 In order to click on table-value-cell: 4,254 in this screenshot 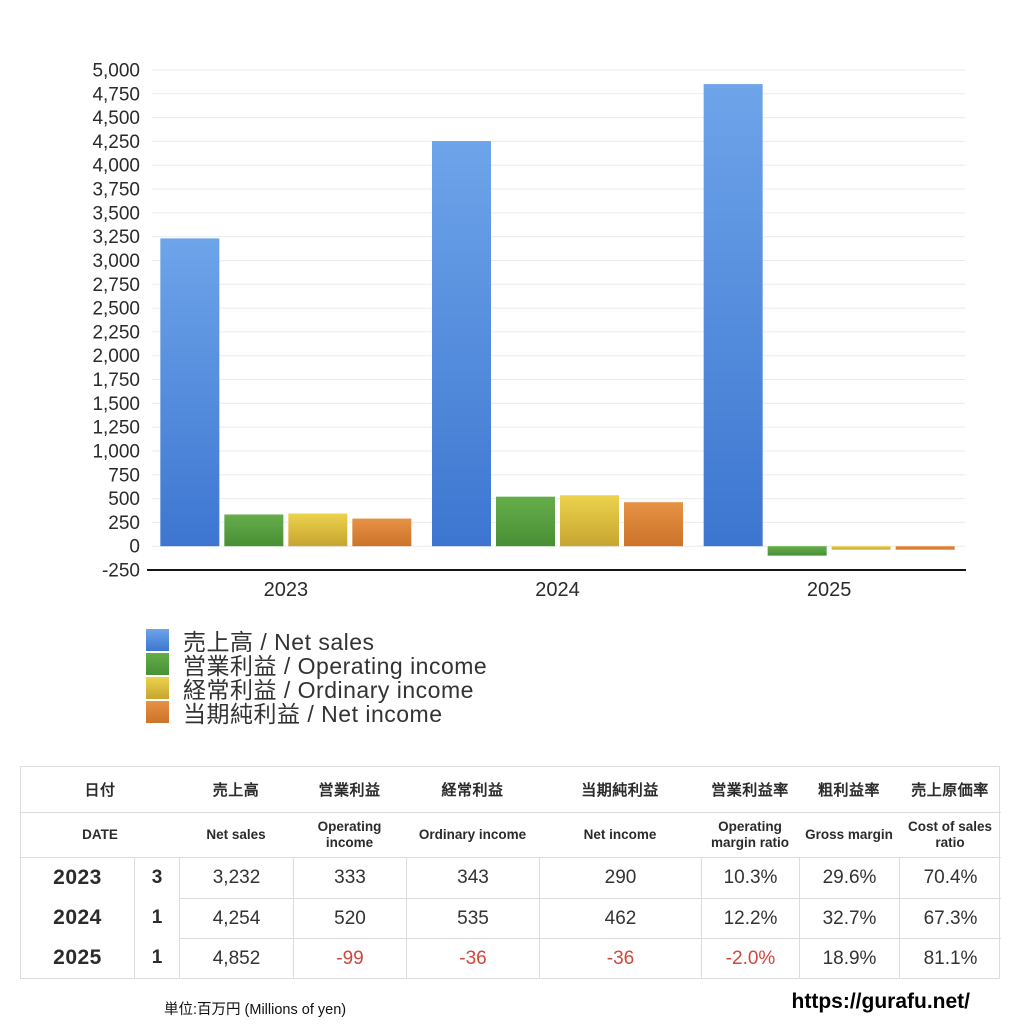, I will do `click(236, 918)`.